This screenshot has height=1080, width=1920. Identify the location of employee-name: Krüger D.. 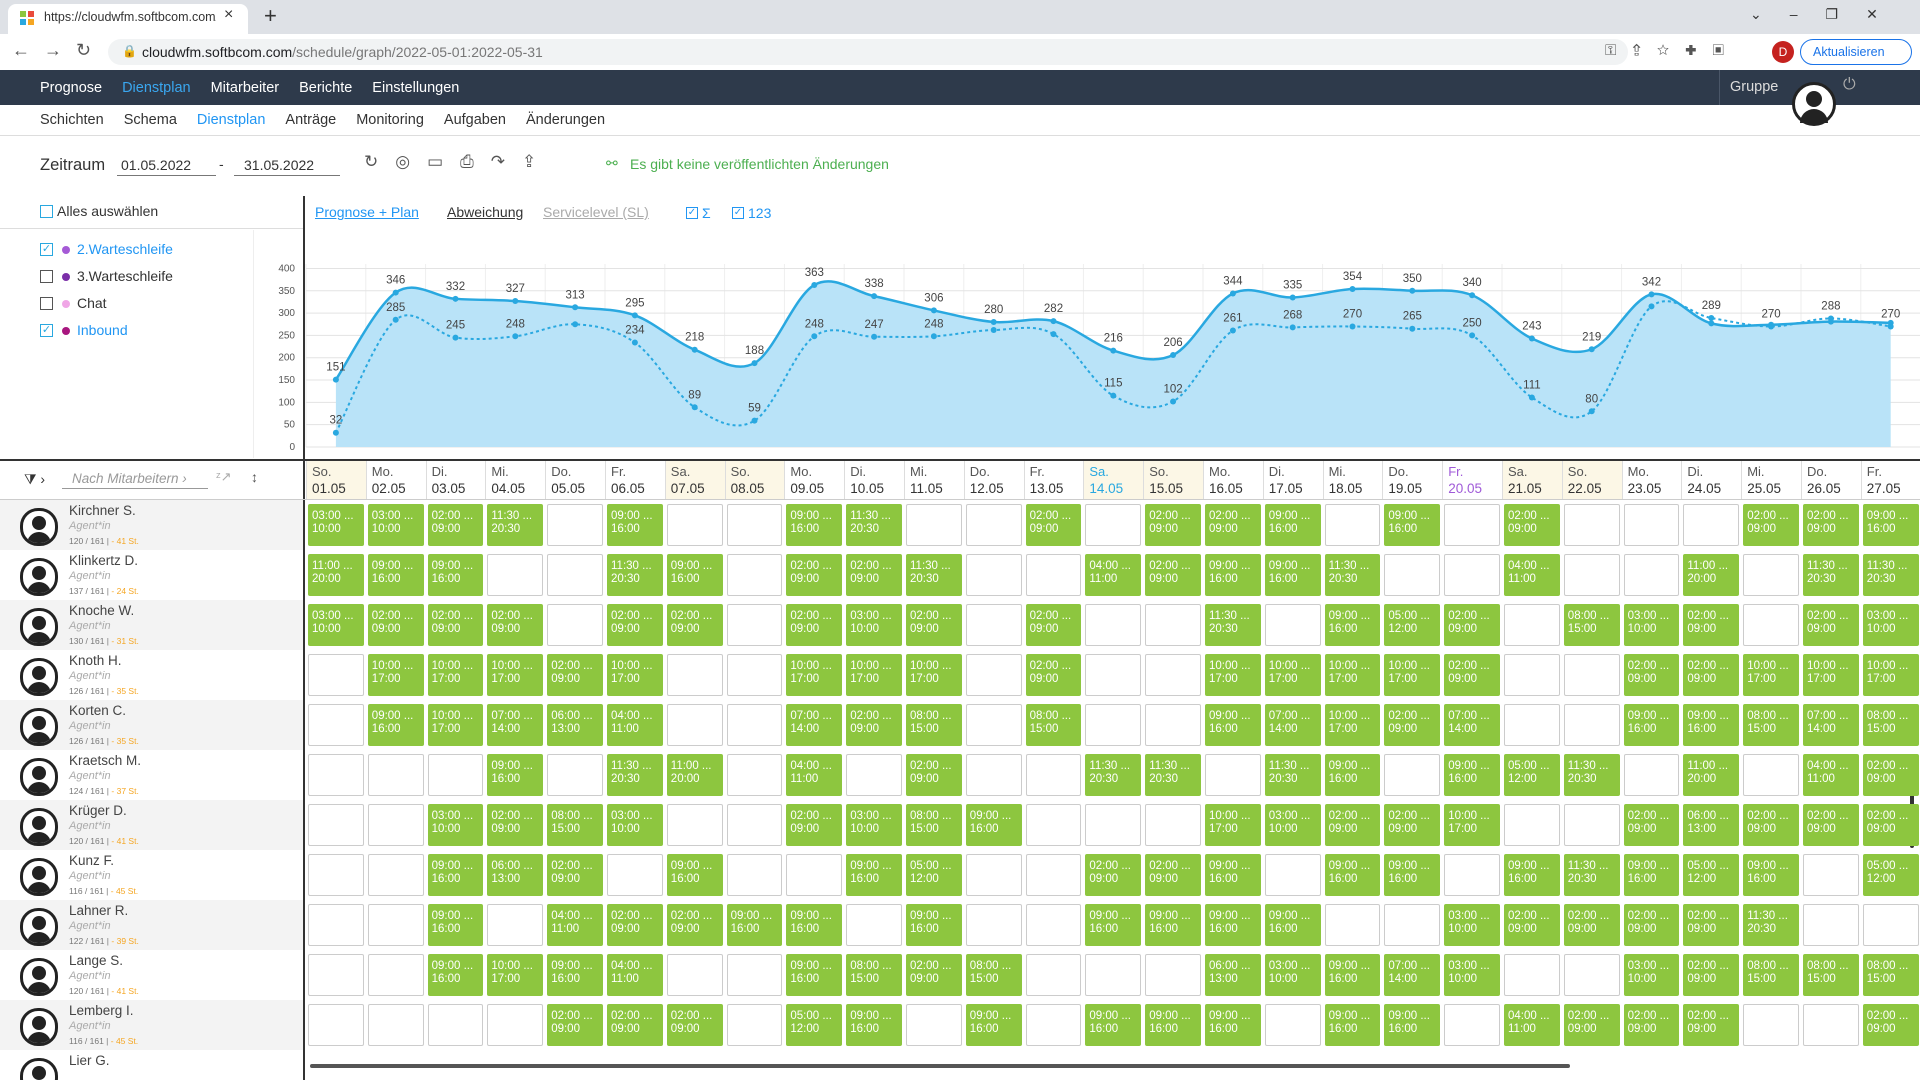
(98, 810).